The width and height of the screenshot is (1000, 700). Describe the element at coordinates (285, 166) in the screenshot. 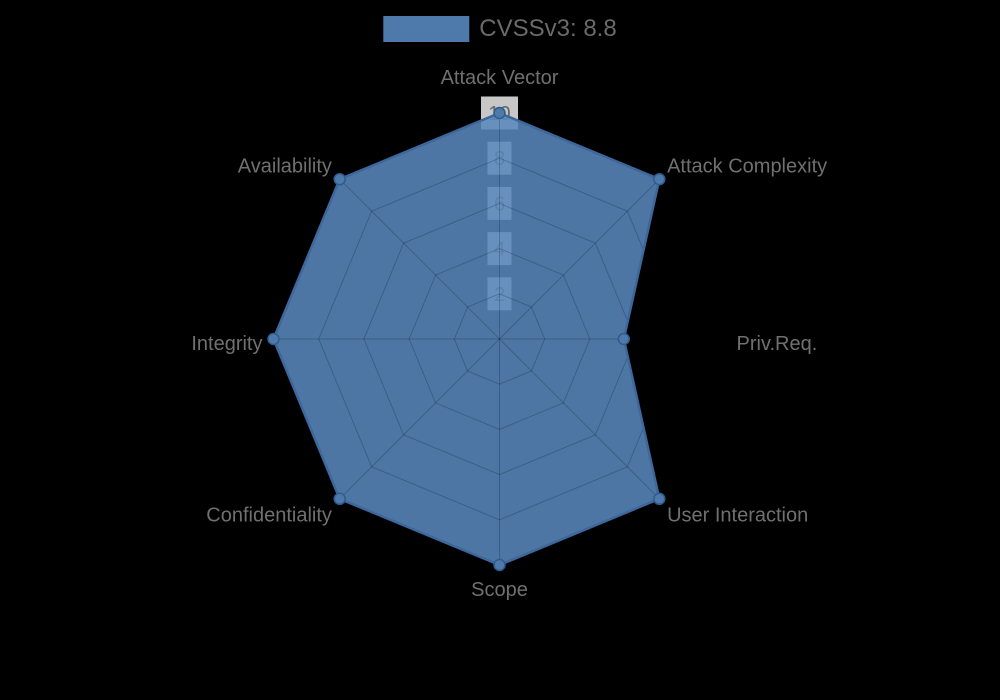

I see `axis-label-availability: Availability` at that location.